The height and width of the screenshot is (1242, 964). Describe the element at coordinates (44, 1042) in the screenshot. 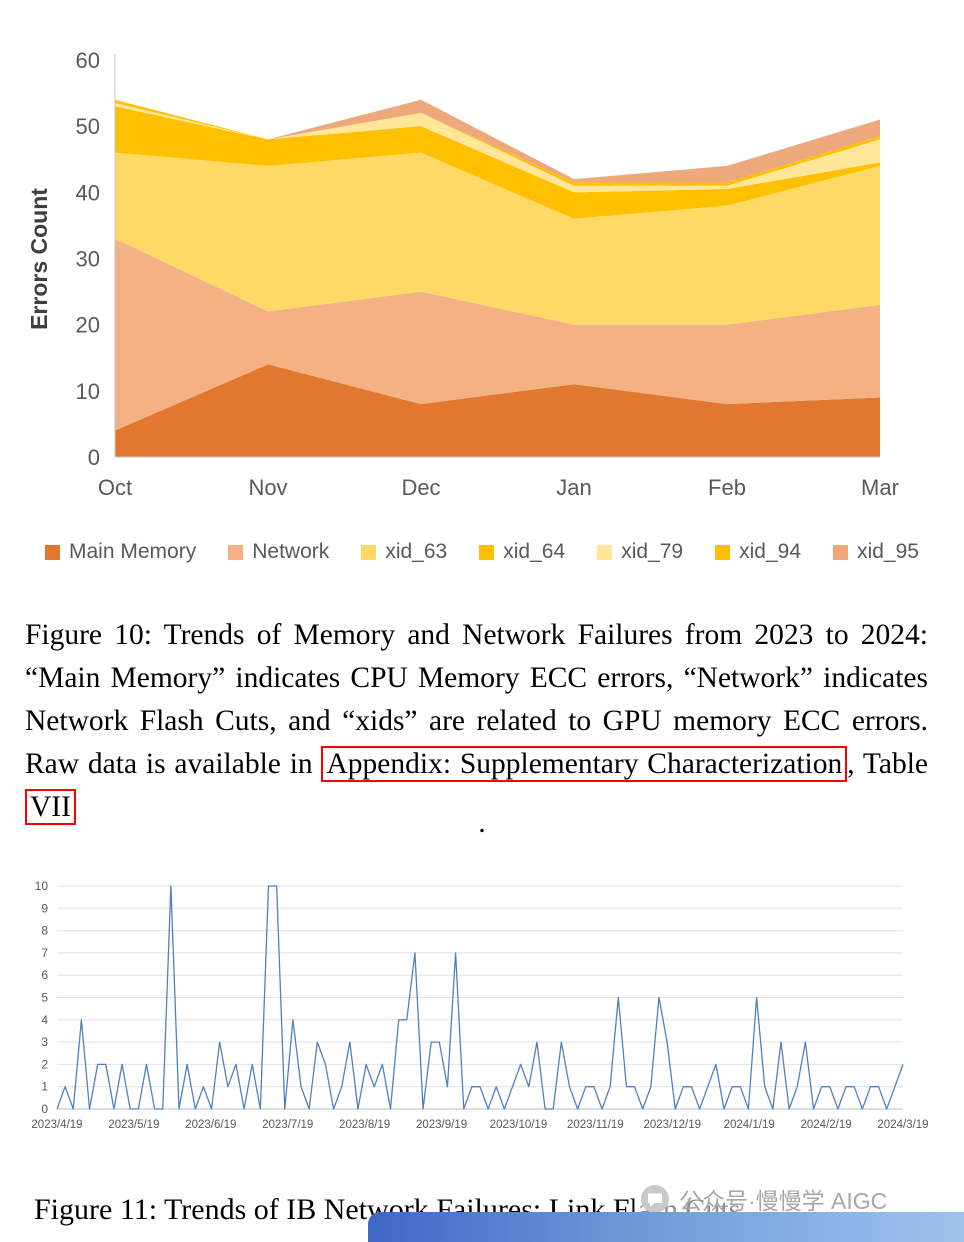

I see `y-tick-label: 3` at that location.